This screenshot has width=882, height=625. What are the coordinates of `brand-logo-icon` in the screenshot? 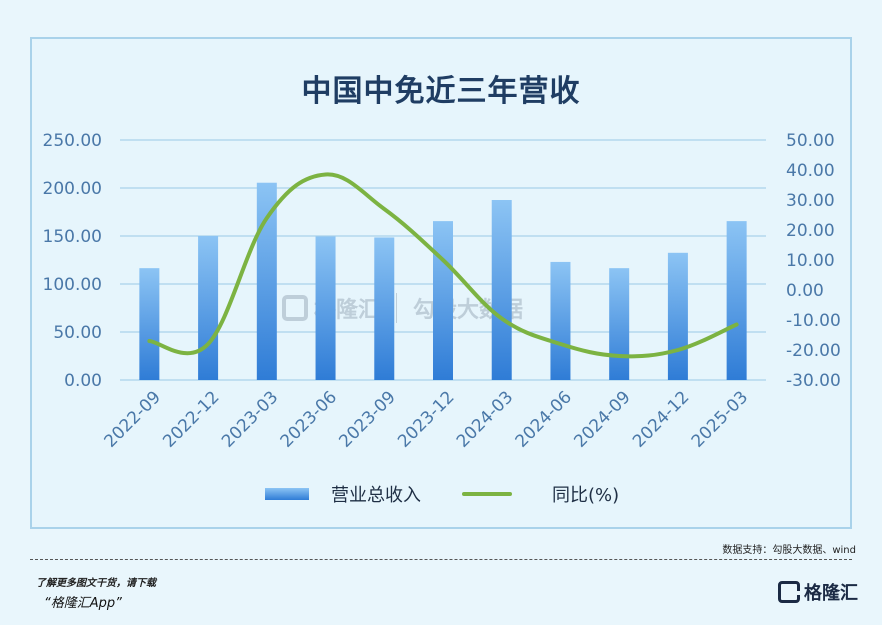 It's located at (789, 592).